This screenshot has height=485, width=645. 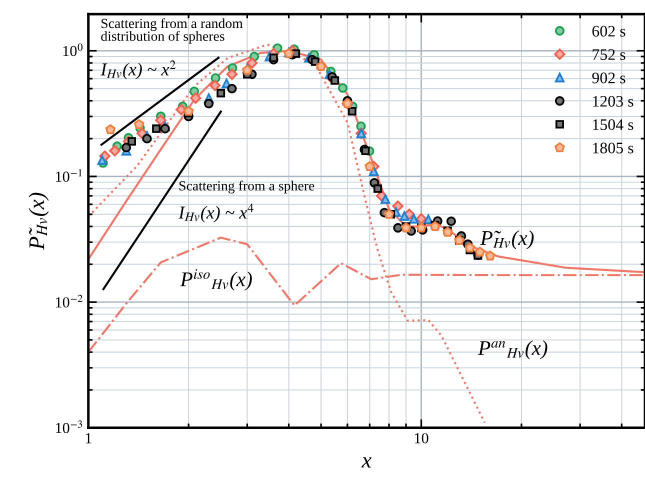 I want to click on annotation: P$^{iso}$$_{Hv}$(x), so click(x=216, y=280).